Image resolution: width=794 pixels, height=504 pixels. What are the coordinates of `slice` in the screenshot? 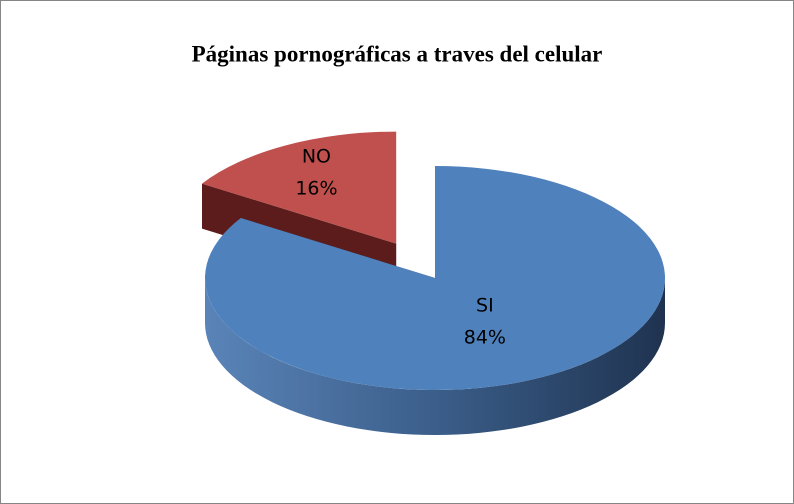 It's located at (299, 187).